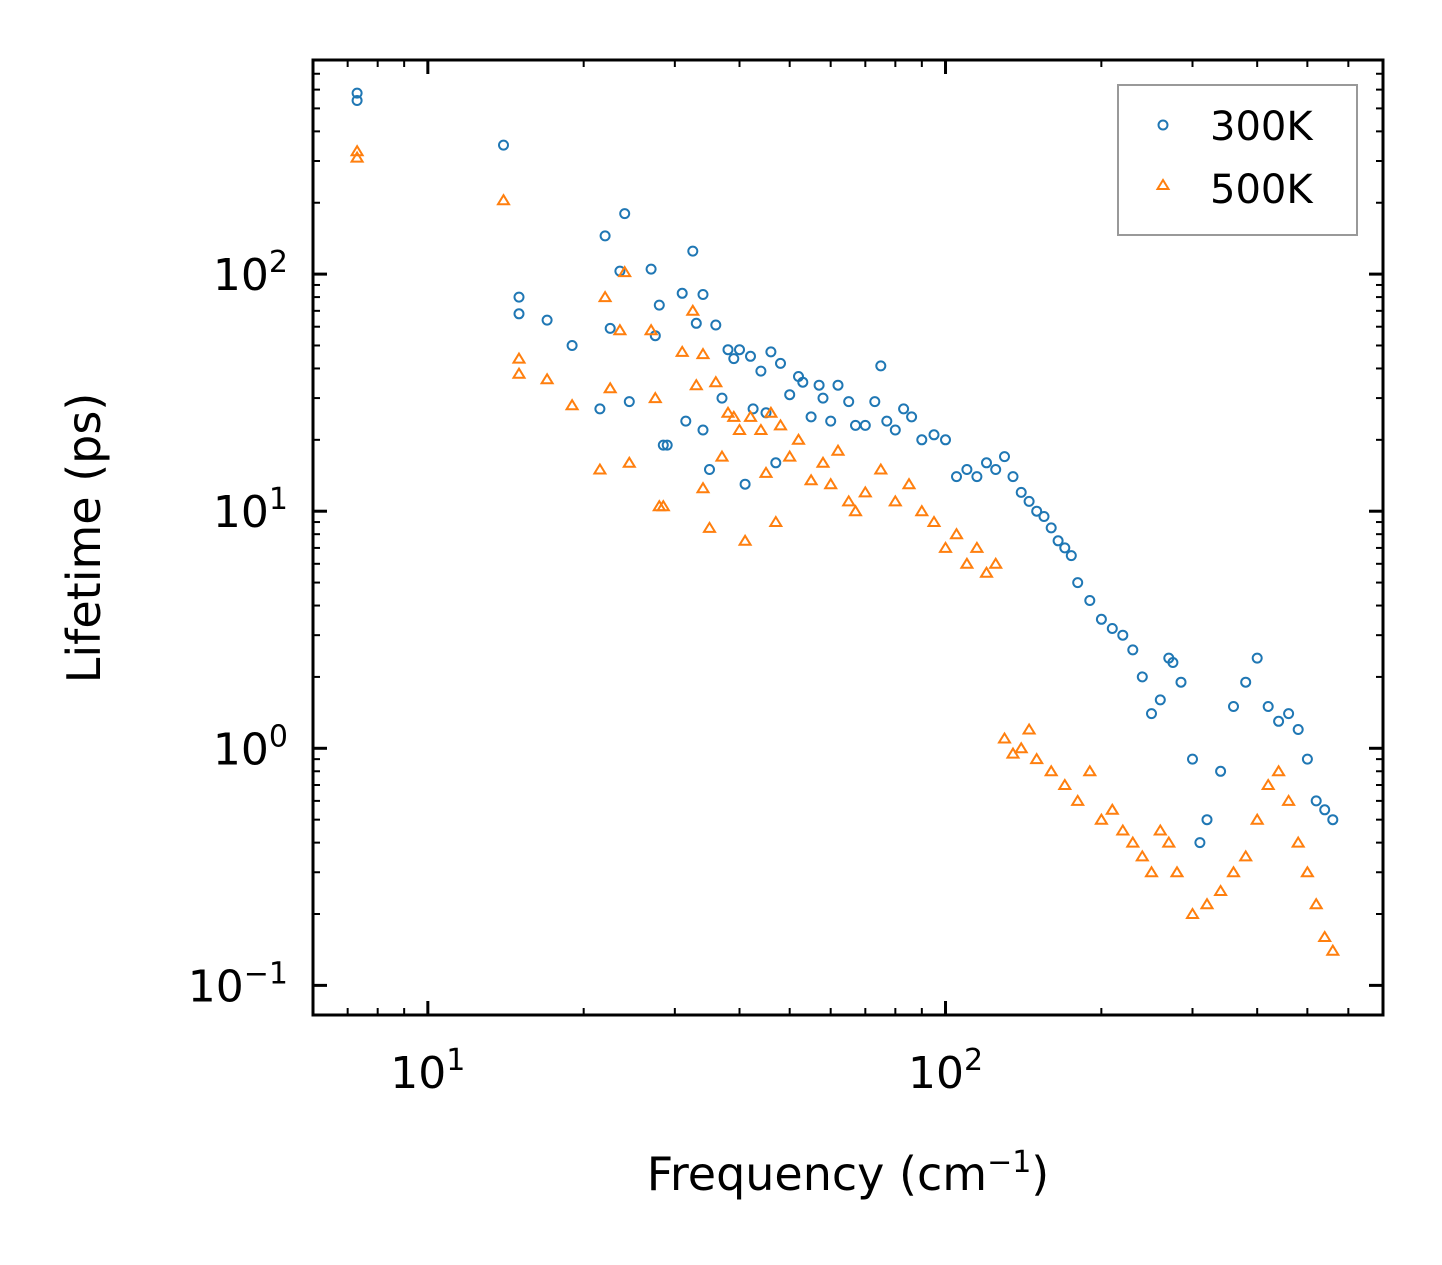 Image resolution: width=1442 pixels, height=1265 pixels. Describe the element at coordinates (1237, 160) in the screenshot. I see `legend: 300K 500K` at that location.